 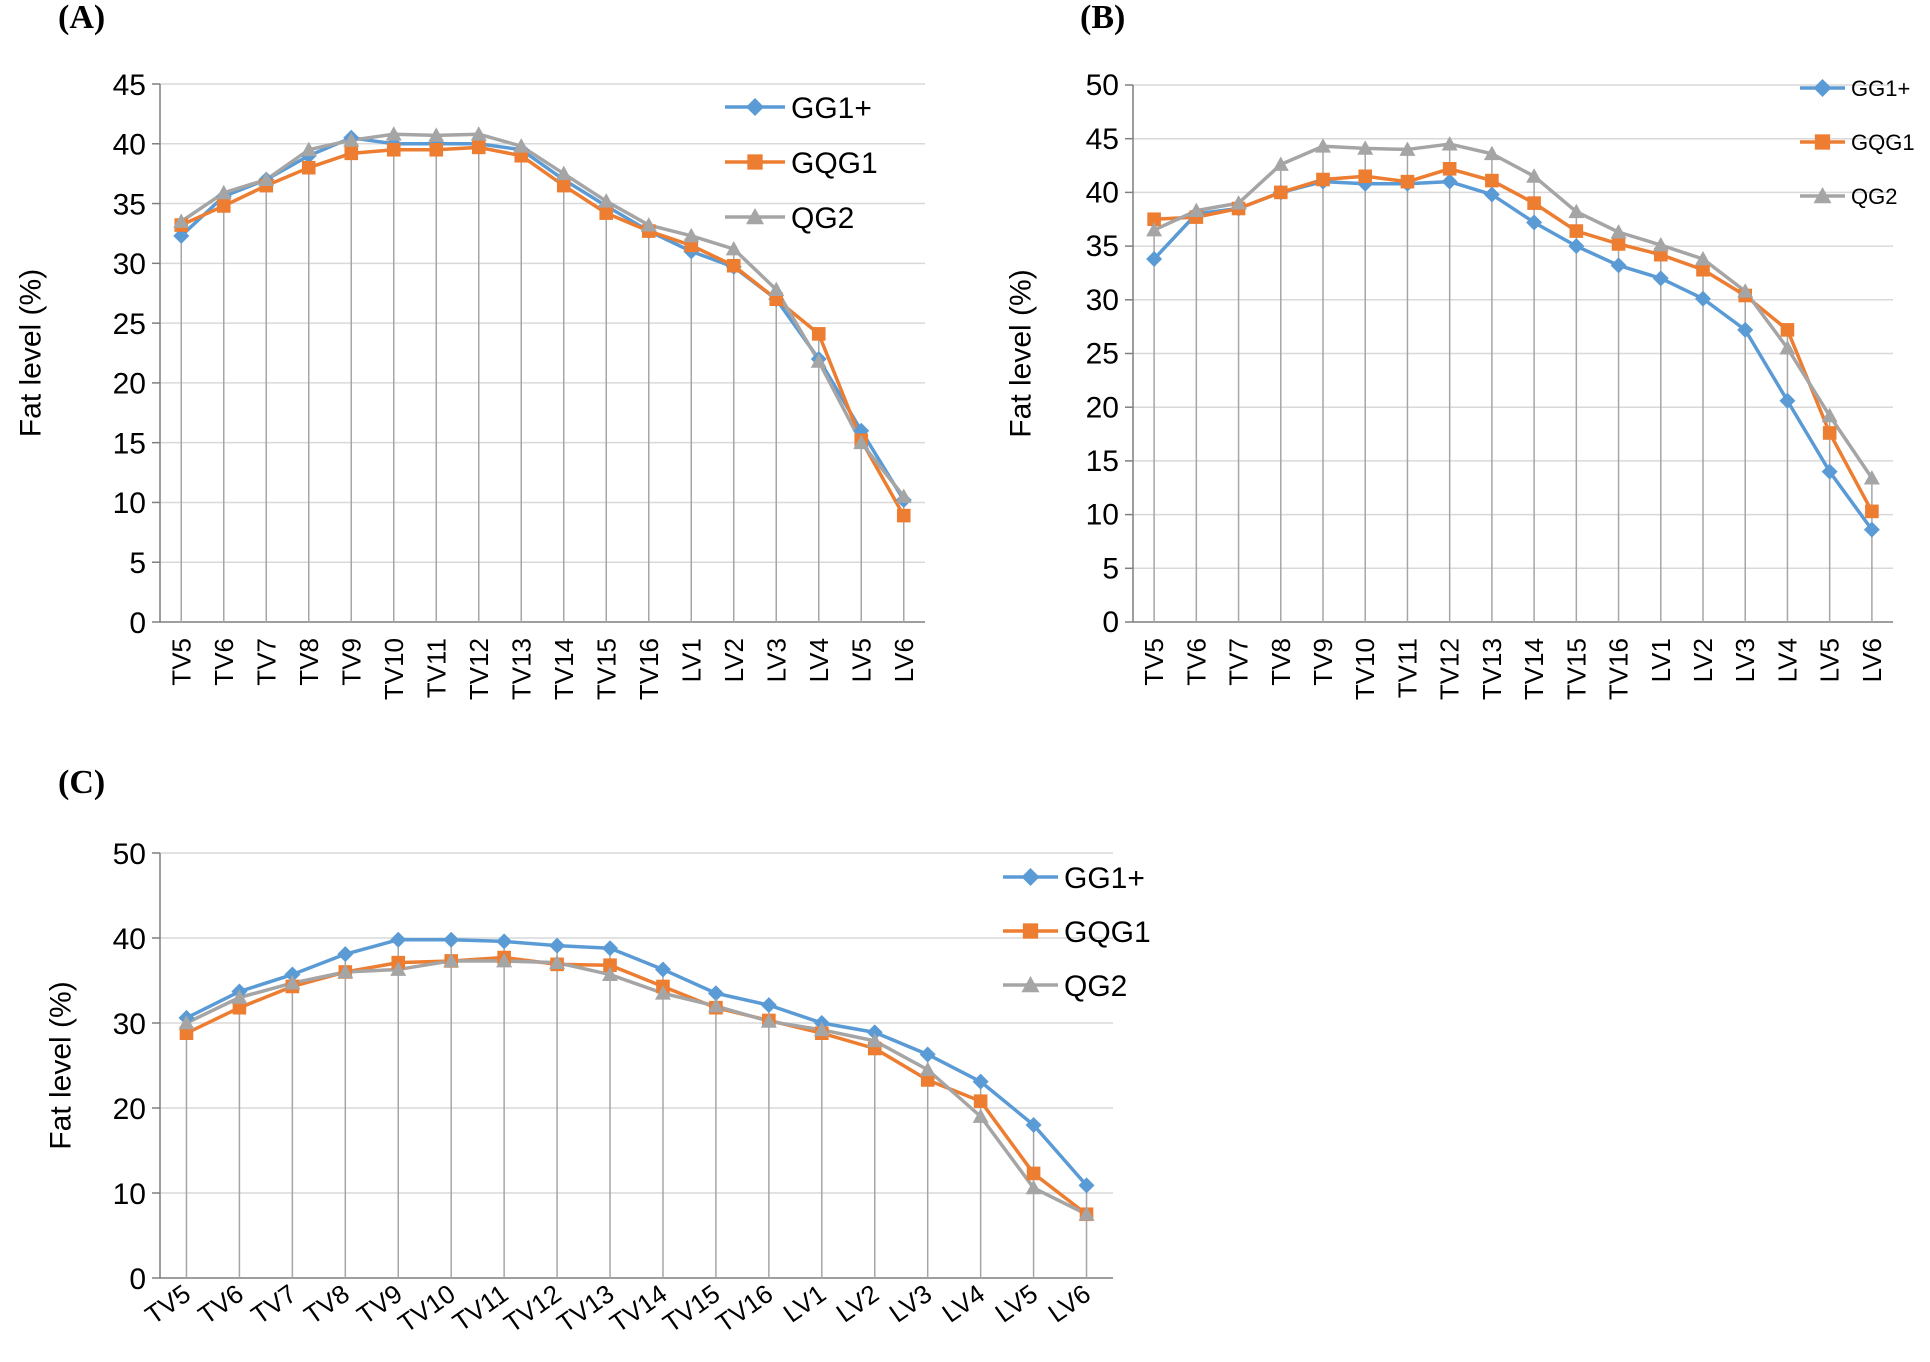 What do you see at coordinates (436, 668) in the screenshot?
I see `x-tick-label: TV11` at bounding box center [436, 668].